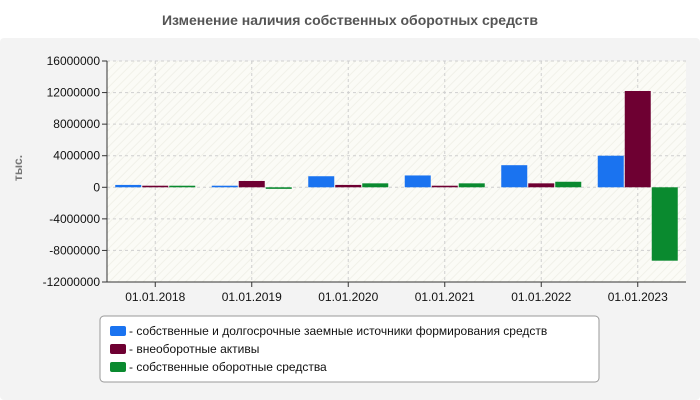 The width and height of the screenshot is (700, 400). What do you see at coordinates (72, 282) in the screenshot?
I see `y-tick-label: -12000000` at bounding box center [72, 282].